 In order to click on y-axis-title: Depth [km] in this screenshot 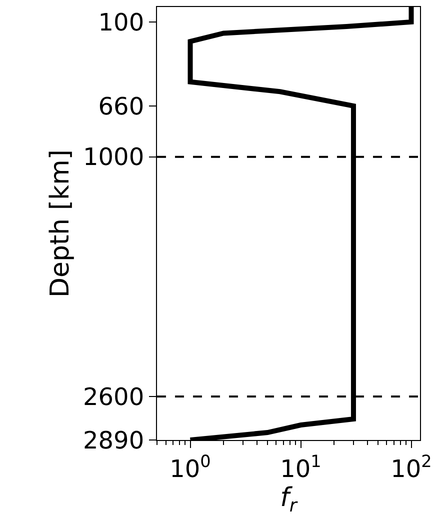, I will do `click(60, 223)`.